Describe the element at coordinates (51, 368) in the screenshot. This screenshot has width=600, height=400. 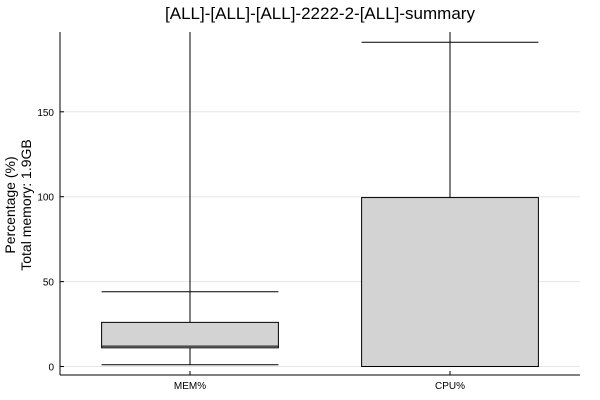
I see `y-tick-label: 0` at that location.